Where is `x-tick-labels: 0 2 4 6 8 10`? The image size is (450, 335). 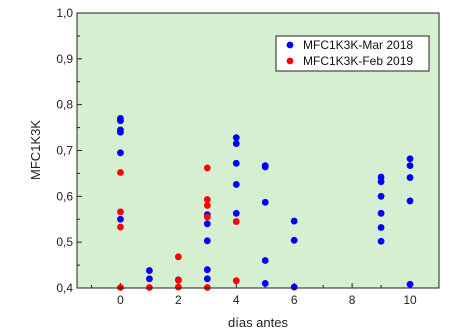
x-tick-labels: 0 2 4 6 8 10 is located at coordinates (267, 300).